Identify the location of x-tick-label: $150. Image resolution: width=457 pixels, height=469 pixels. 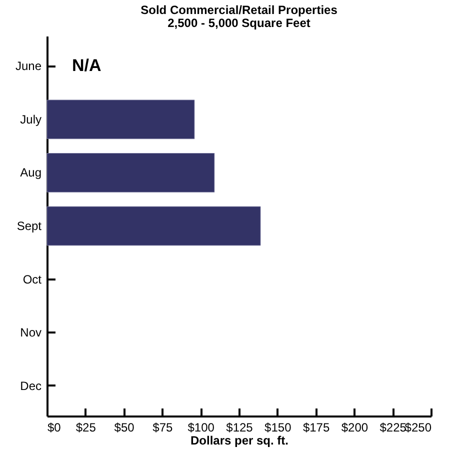
(278, 427).